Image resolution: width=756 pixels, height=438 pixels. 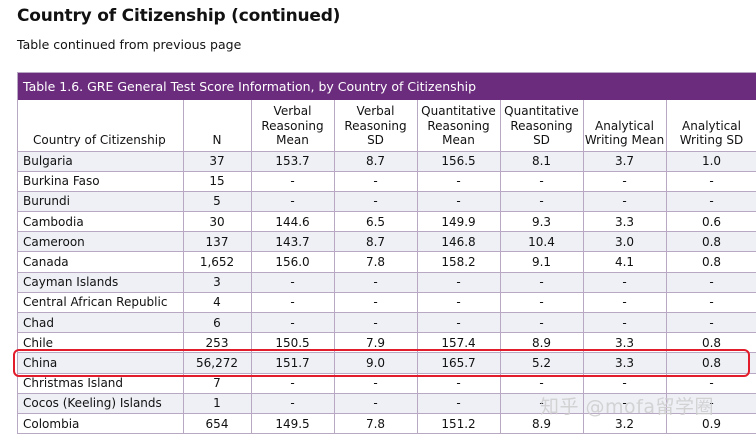 I want to click on table-row: Canada 1,652 156.0 7.8 158.2 9.1 4.1 0.8, so click(x=387, y=262).